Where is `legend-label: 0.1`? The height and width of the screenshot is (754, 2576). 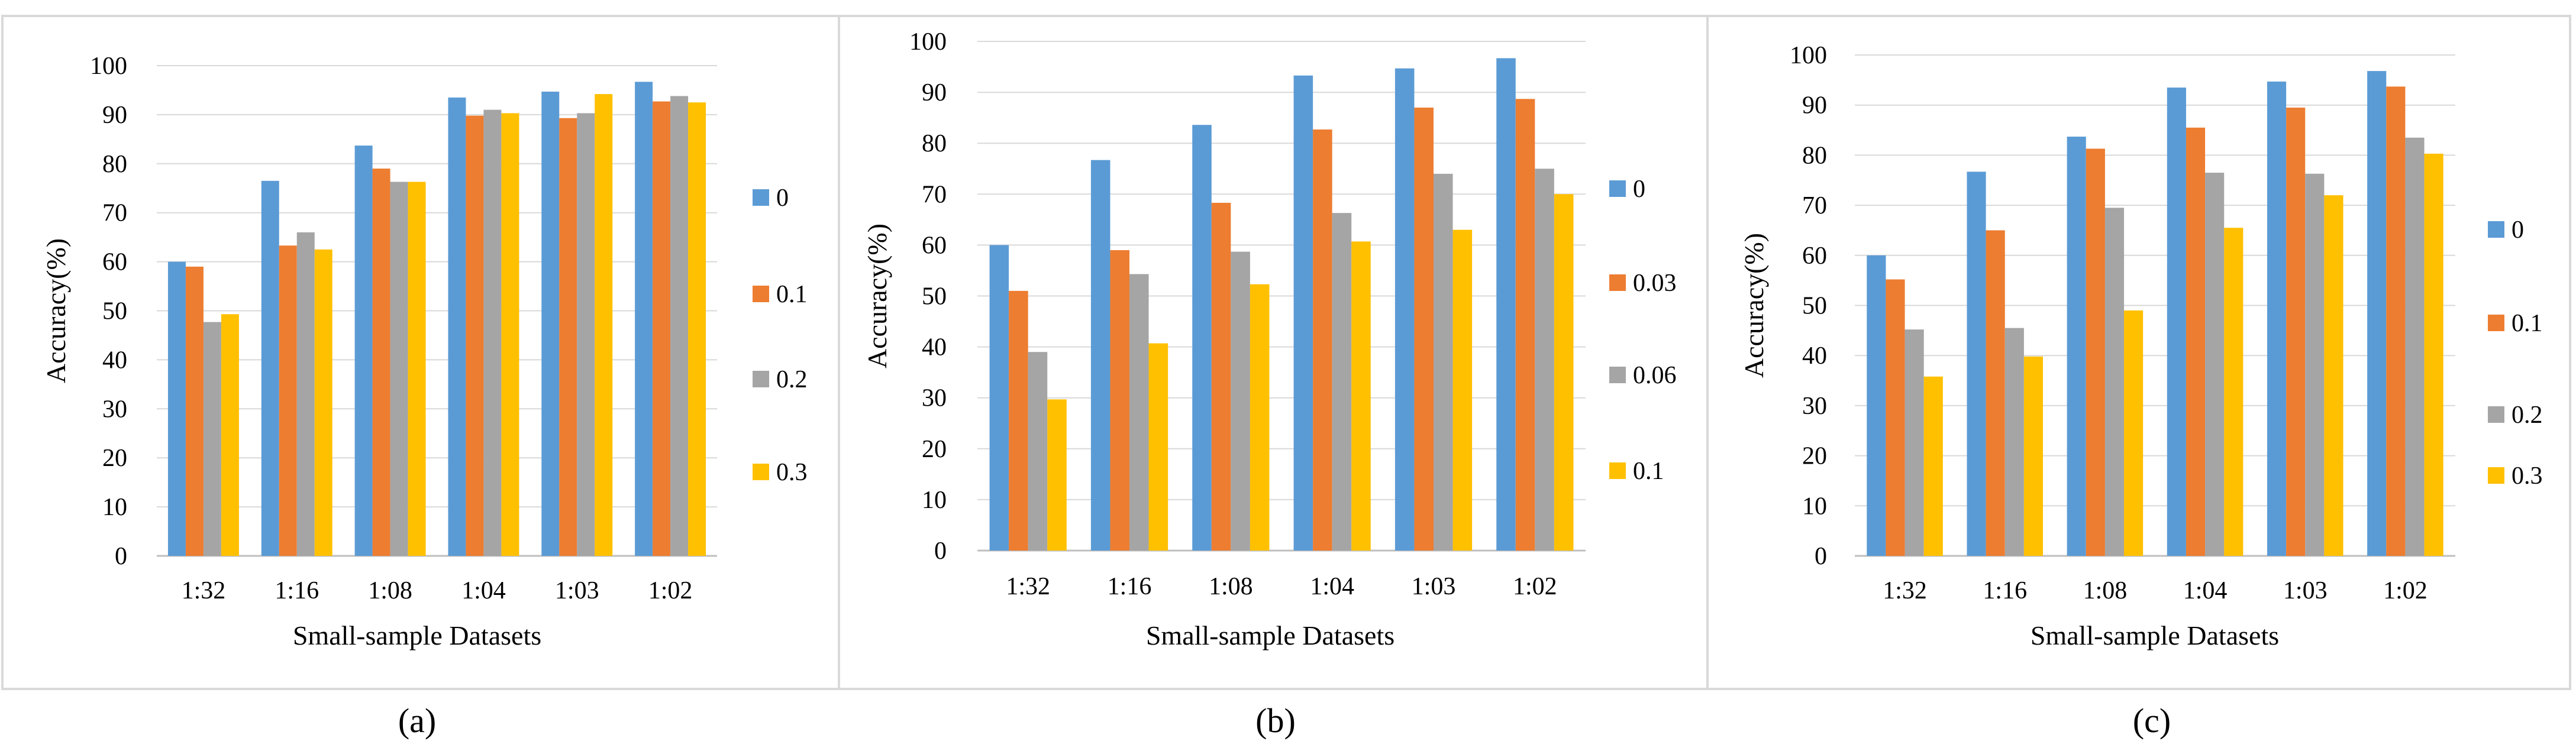
legend-label: 0.1 is located at coordinates (2527, 323).